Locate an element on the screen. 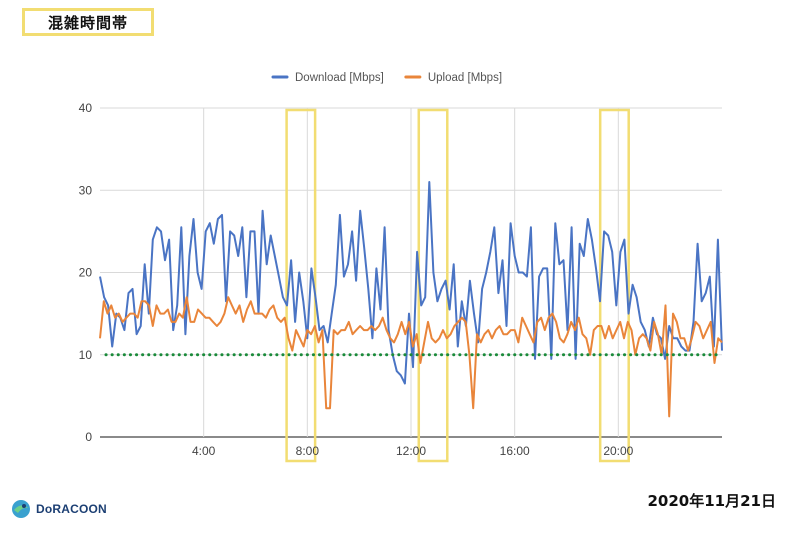  x-tick-label: 8:00 is located at coordinates (308, 451).